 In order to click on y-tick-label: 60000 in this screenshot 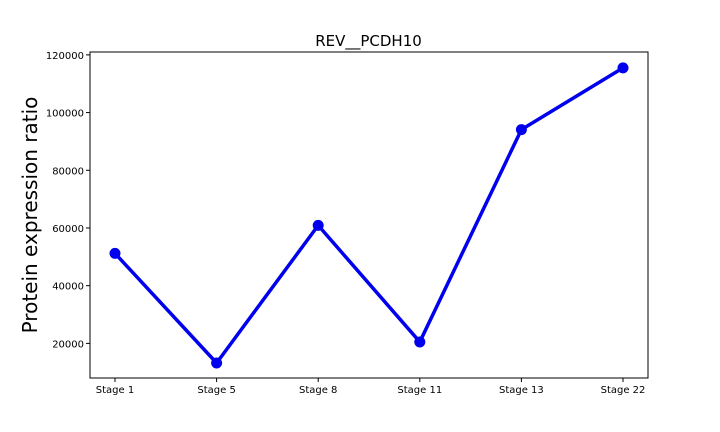, I will do `click(68, 229)`.